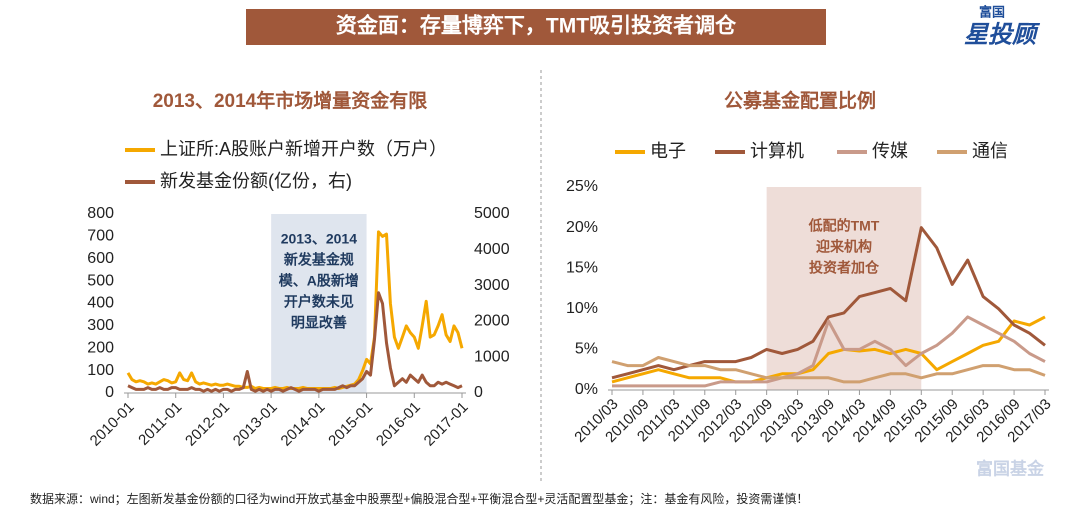 The width and height of the screenshot is (1080, 517). I want to click on annotation: 迎来机构, so click(844, 247).